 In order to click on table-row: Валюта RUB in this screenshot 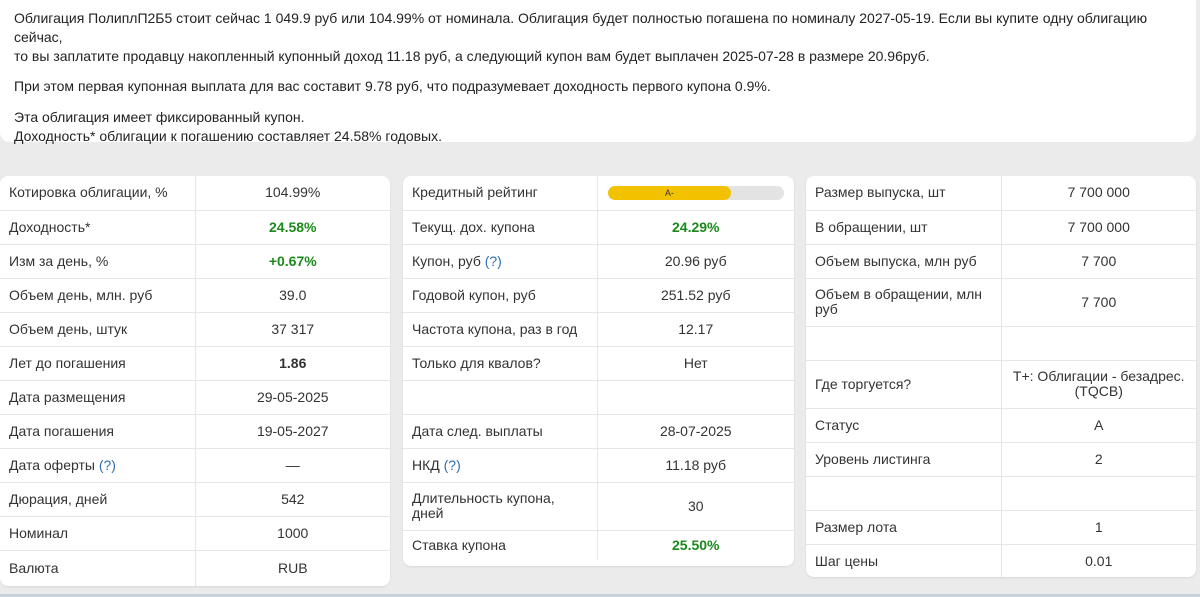, I will do `click(195, 568)`.